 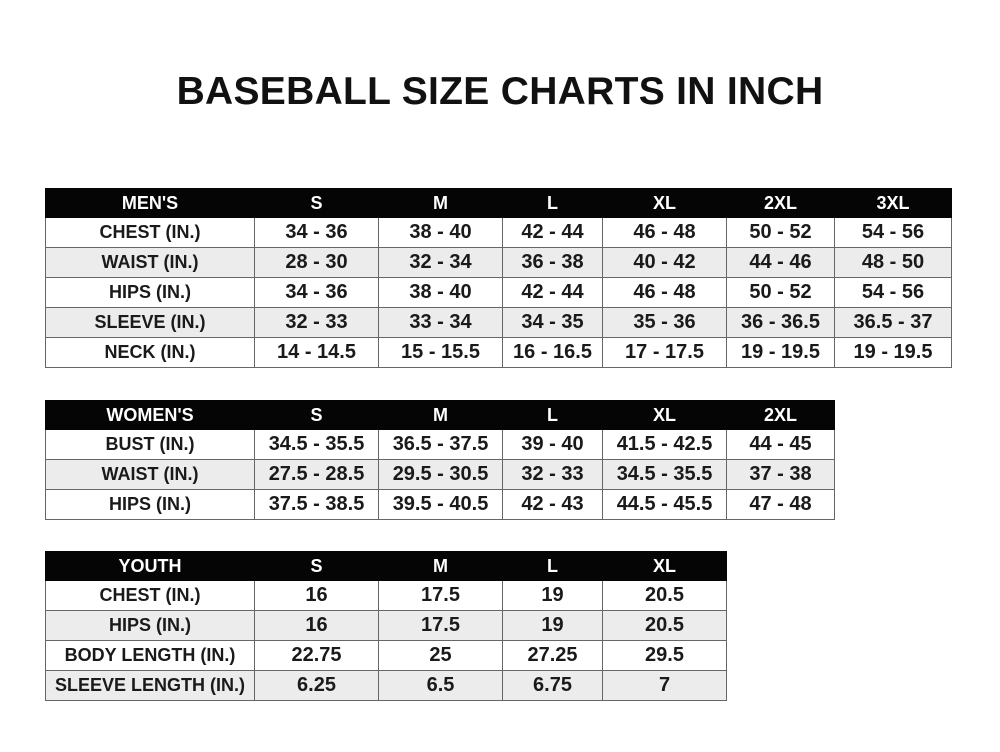 I want to click on size-value: 6.5, so click(x=440, y=685).